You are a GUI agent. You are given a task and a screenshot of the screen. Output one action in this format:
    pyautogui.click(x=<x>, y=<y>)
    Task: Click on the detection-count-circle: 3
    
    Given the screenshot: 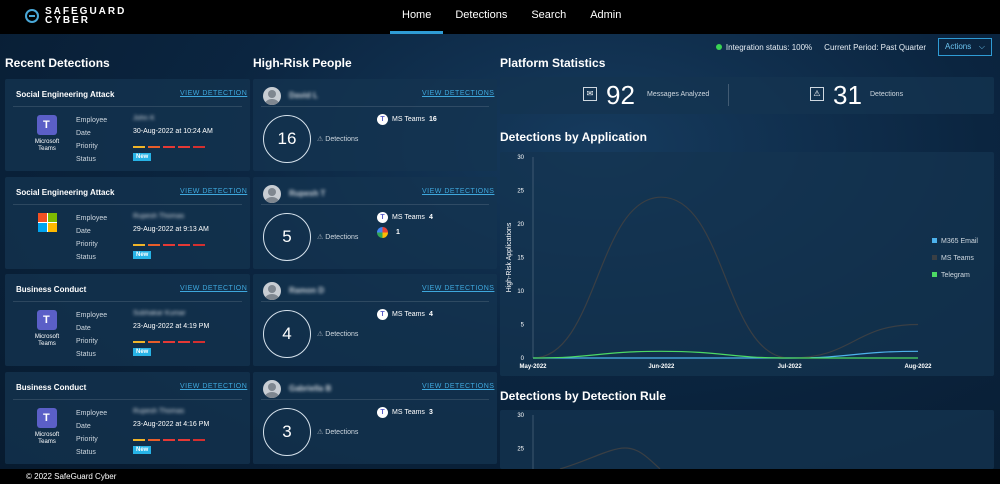 What is the action you would take?
    pyautogui.click(x=287, y=432)
    